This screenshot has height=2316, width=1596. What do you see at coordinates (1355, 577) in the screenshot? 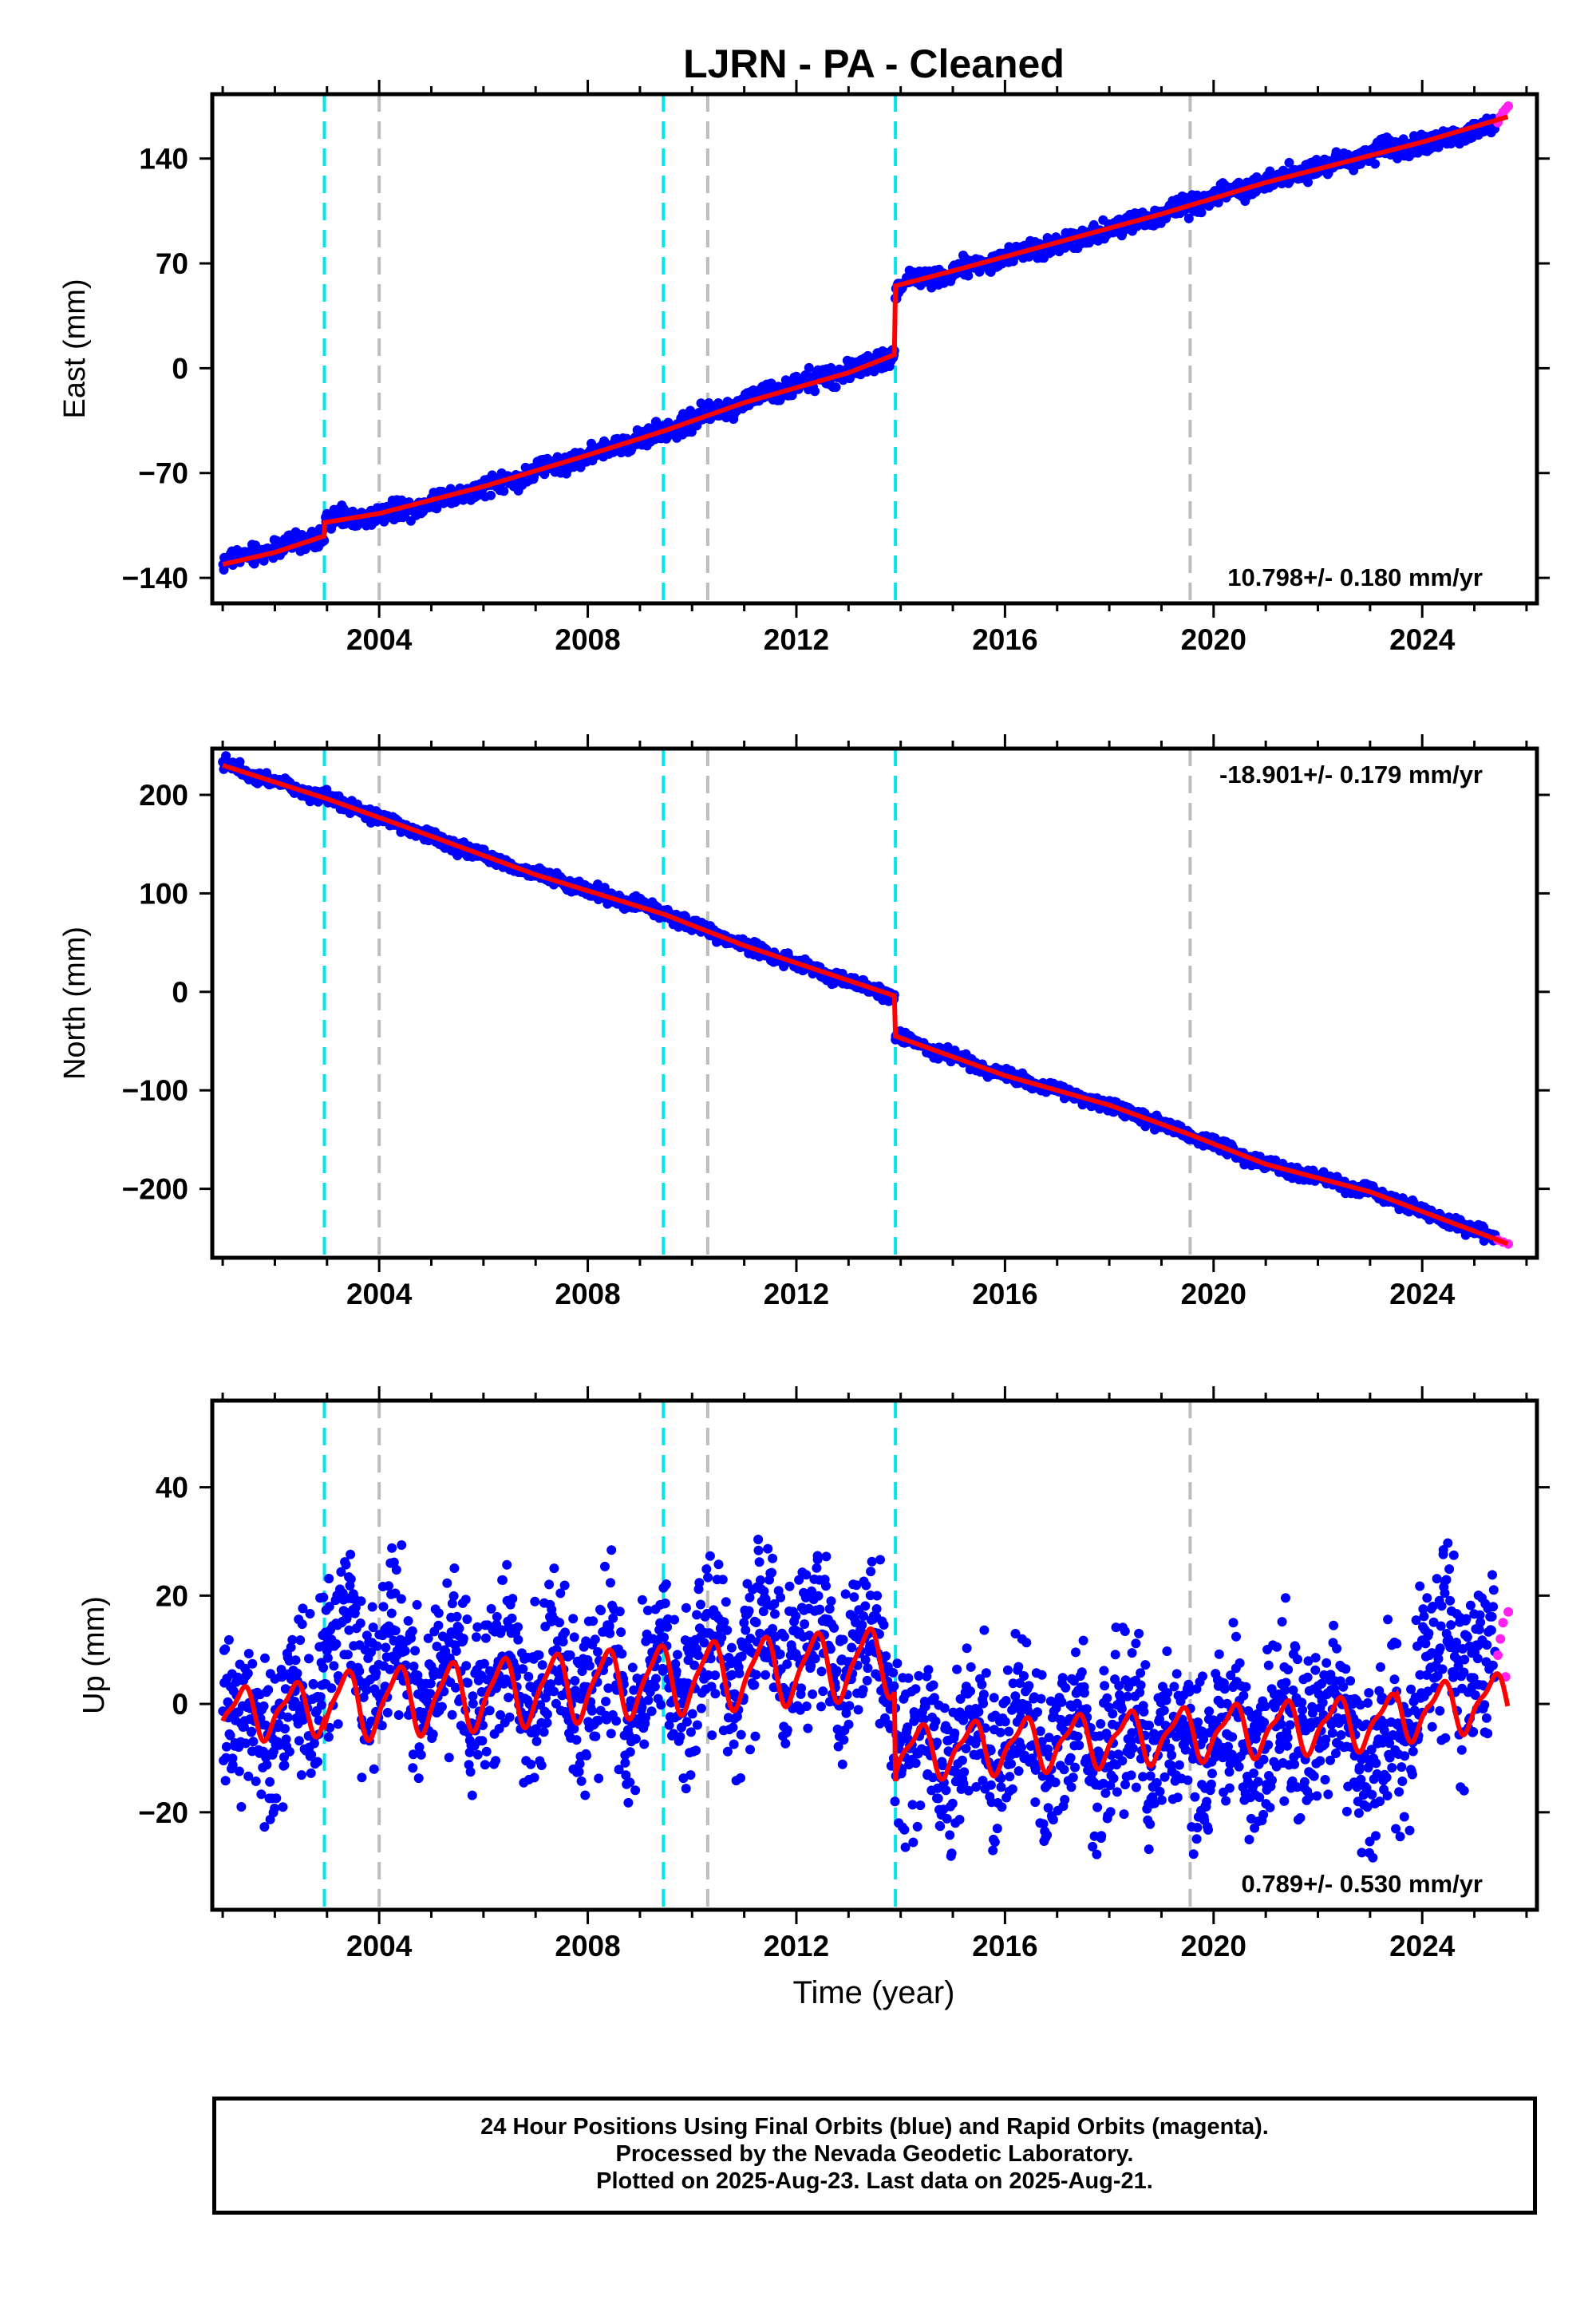
I see `rate-label: 10.798+/- 0.180 mm/yr` at bounding box center [1355, 577].